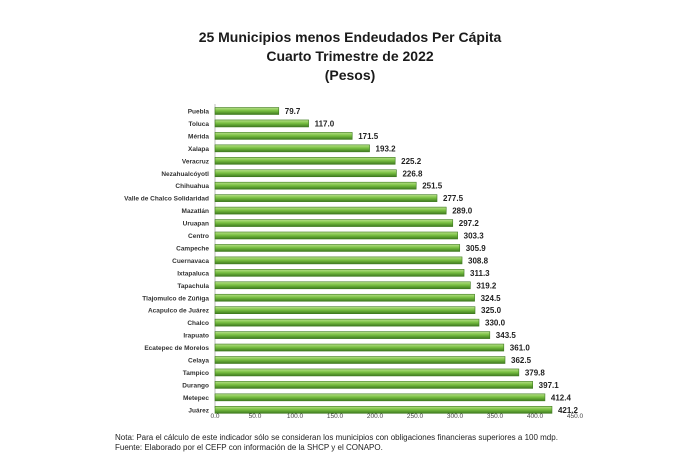  Describe the element at coordinates (415, 416) in the screenshot. I see `x-tick-label: 250.0` at that location.